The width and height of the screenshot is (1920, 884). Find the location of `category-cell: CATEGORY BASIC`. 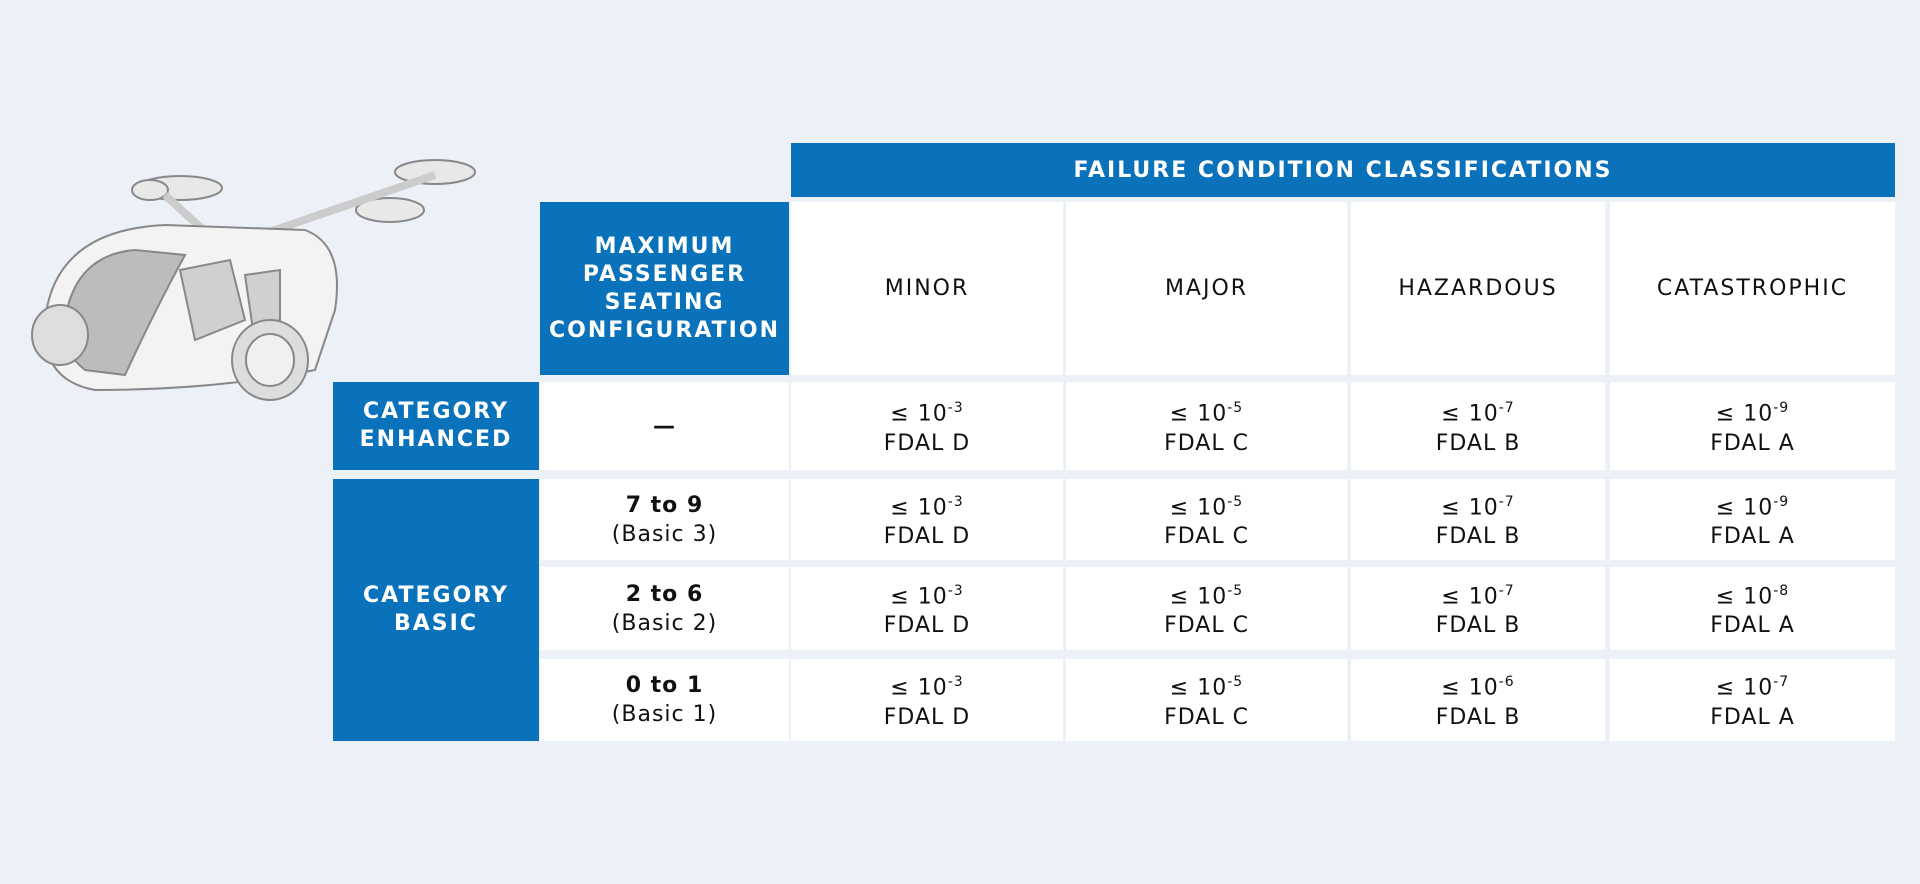

category-cell: CATEGORY BASIC is located at coordinates (436, 610).